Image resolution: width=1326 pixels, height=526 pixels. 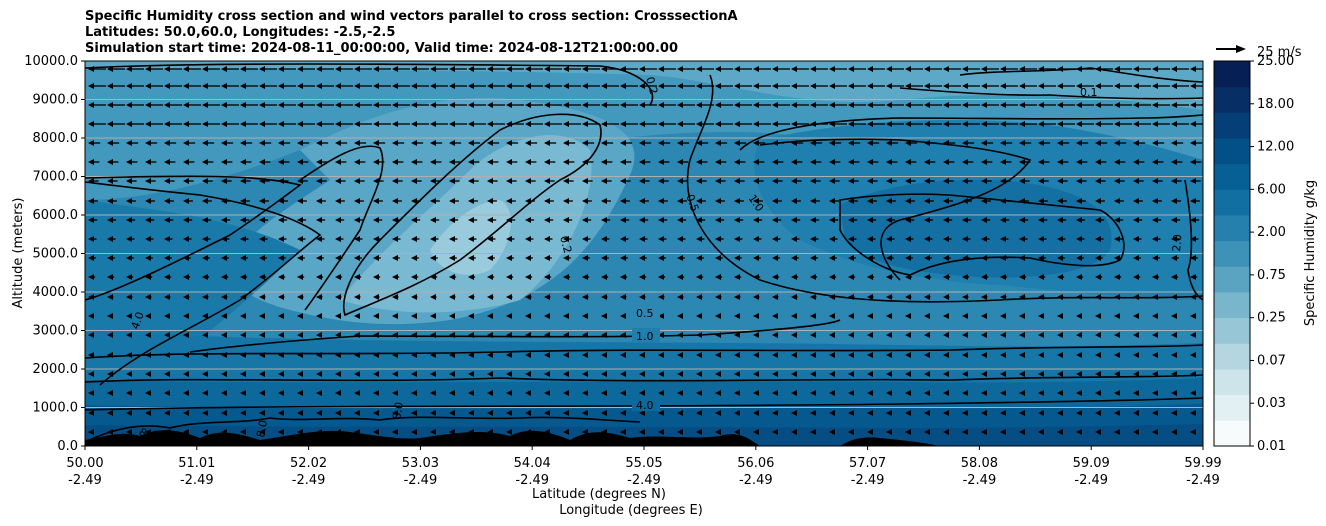 What do you see at coordinates (643, 463) in the screenshot?
I see `x-tick-label-latitude: 55.05` at bounding box center [643, 463].